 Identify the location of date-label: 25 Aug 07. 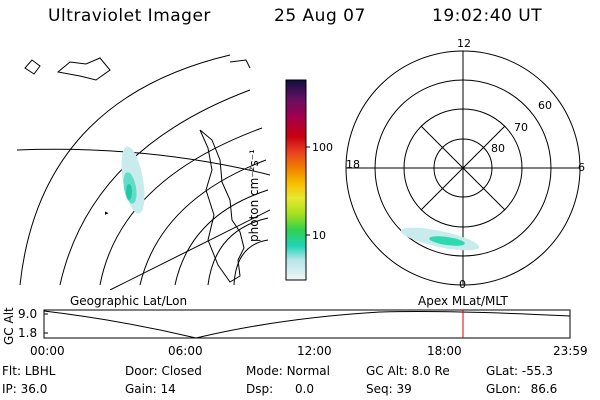
(320, 16).